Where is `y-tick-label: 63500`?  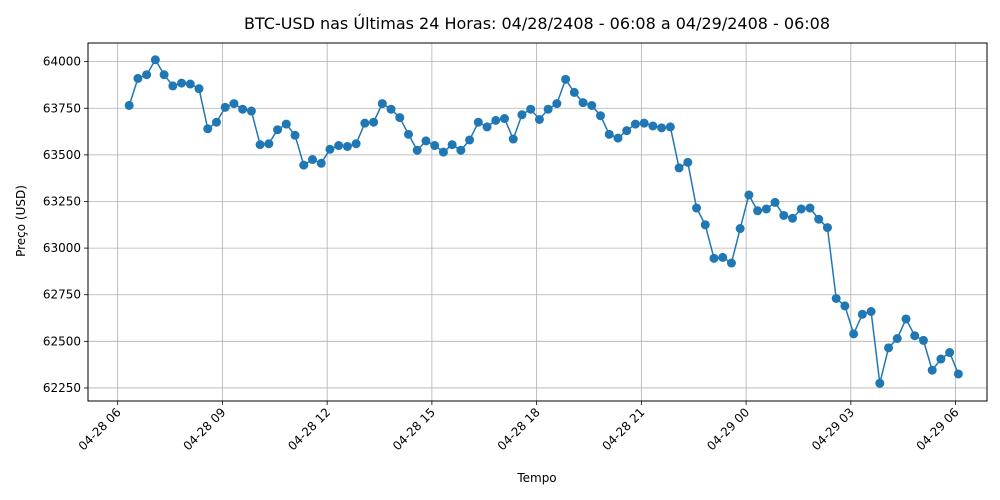
y-tick-label: 63500 is located at coordinates (62, 155).